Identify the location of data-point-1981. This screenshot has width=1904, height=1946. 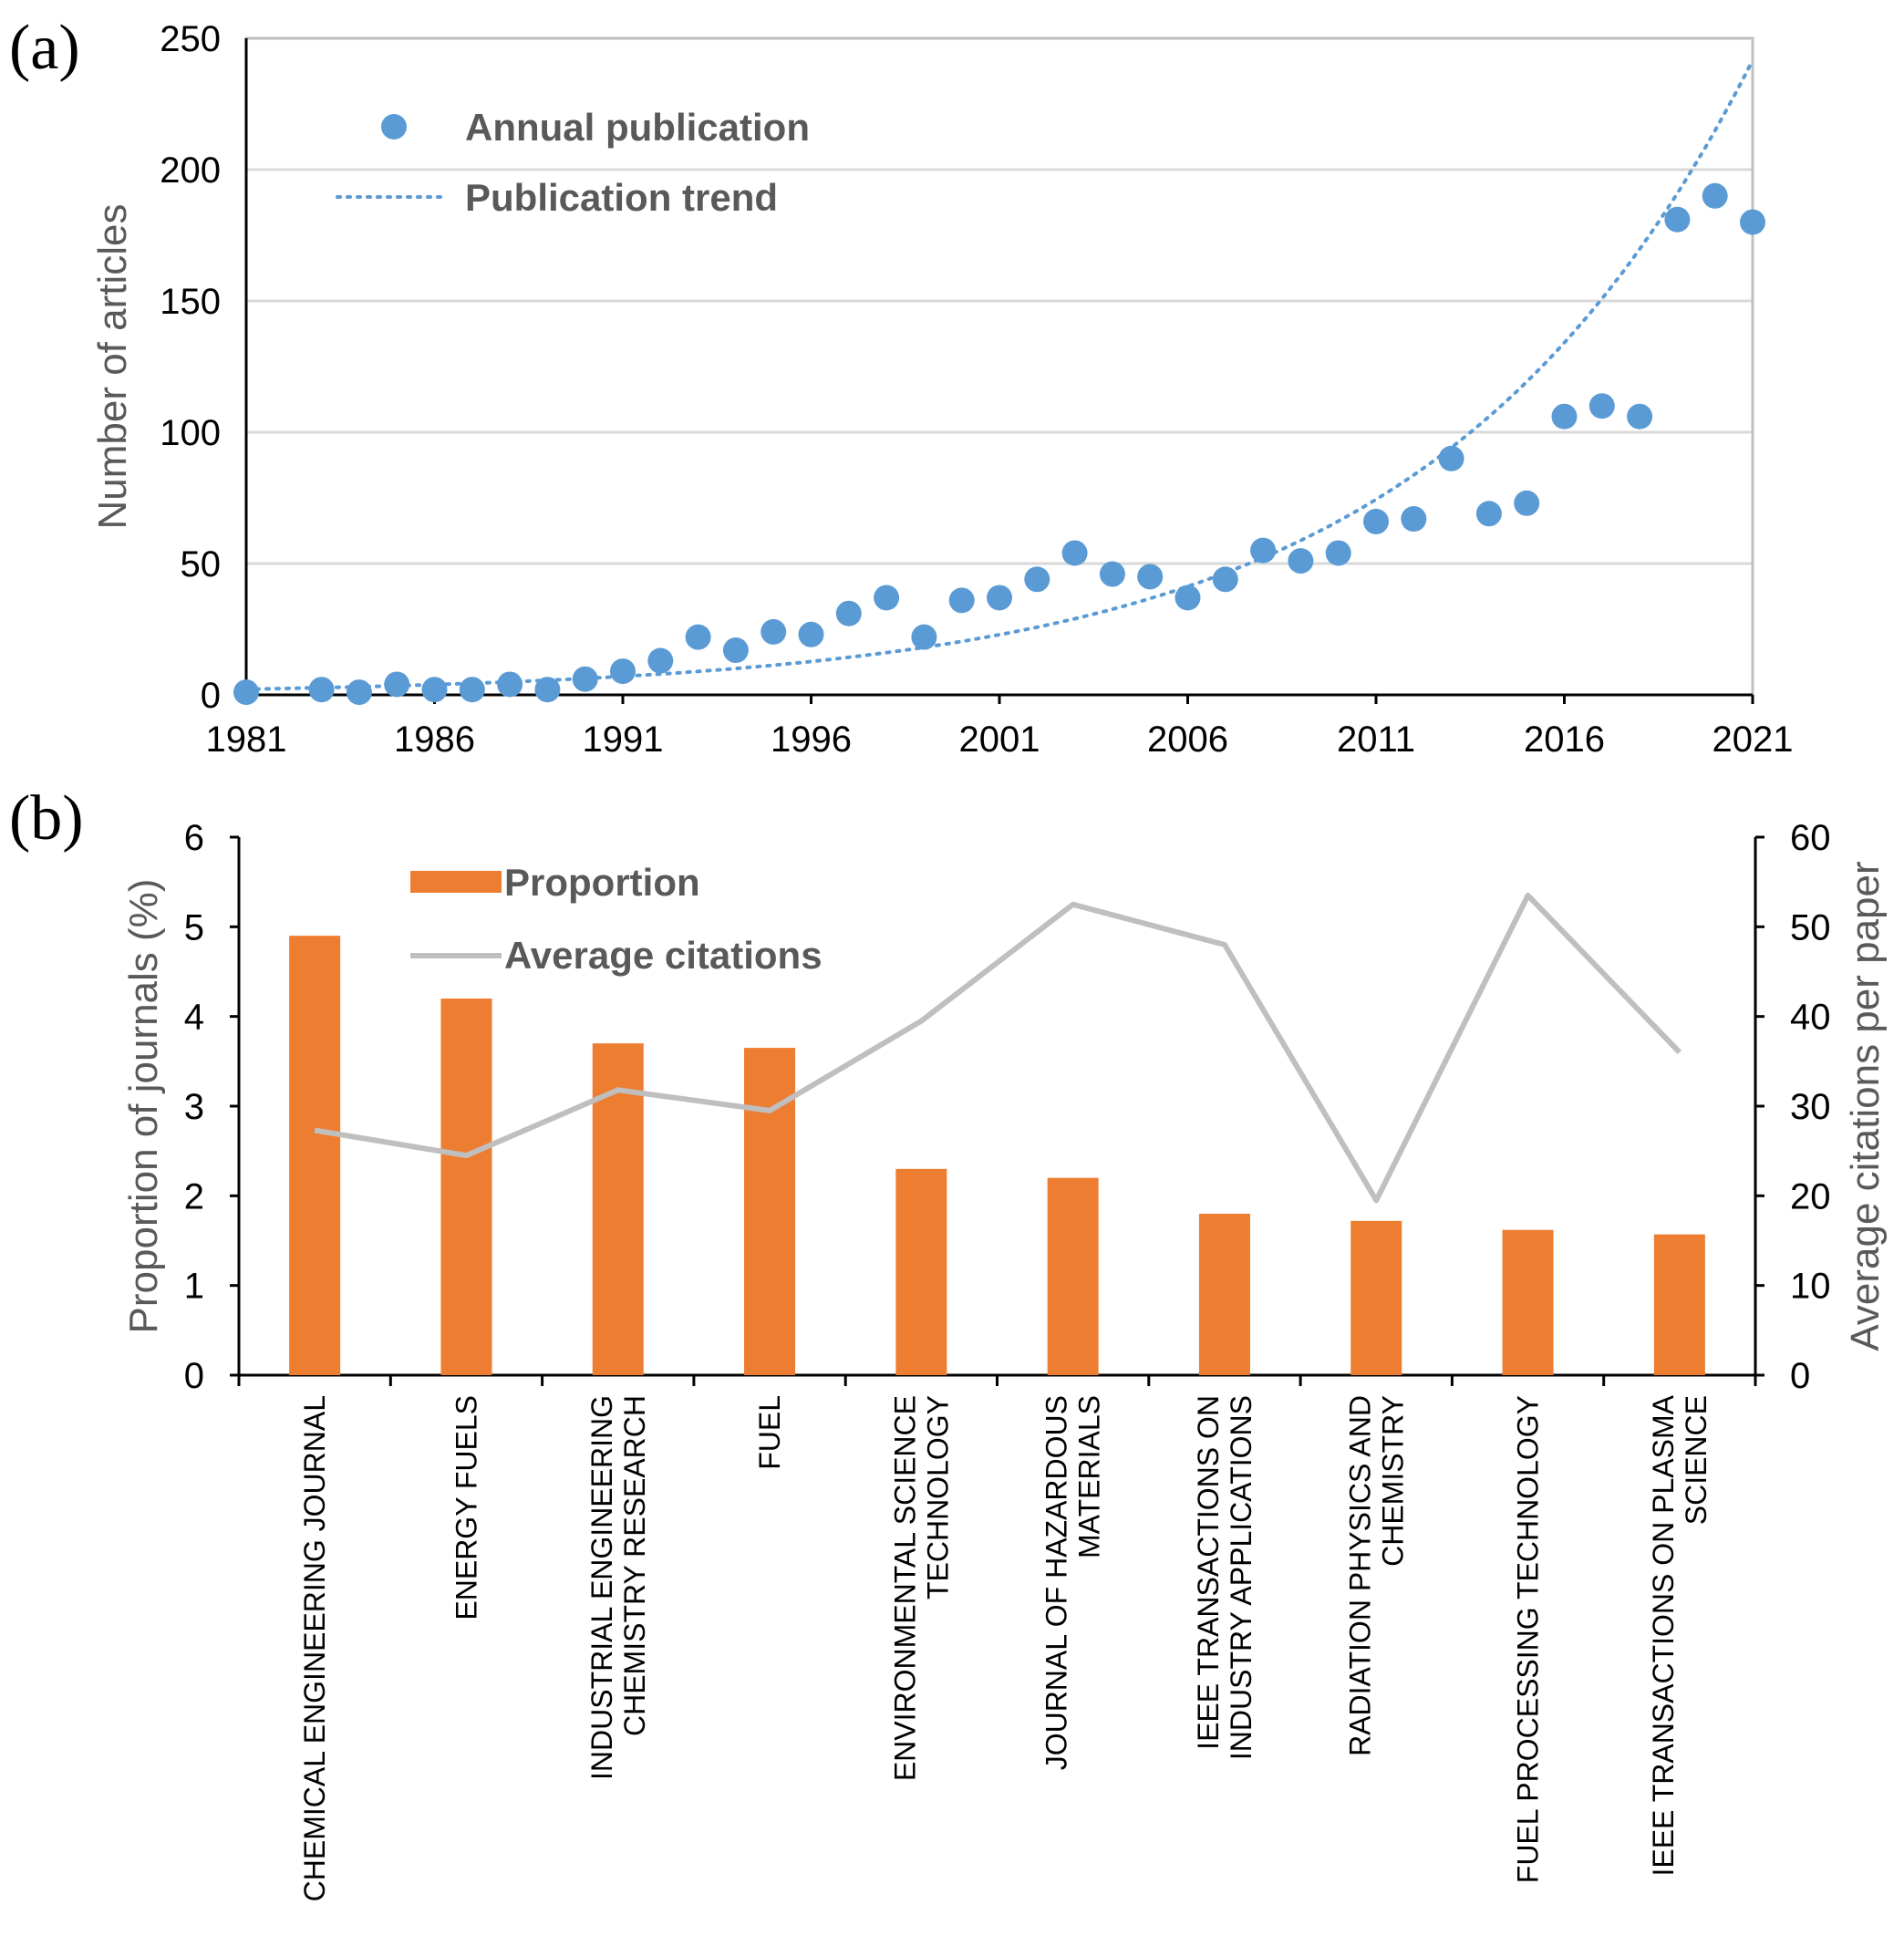
(246, 693).